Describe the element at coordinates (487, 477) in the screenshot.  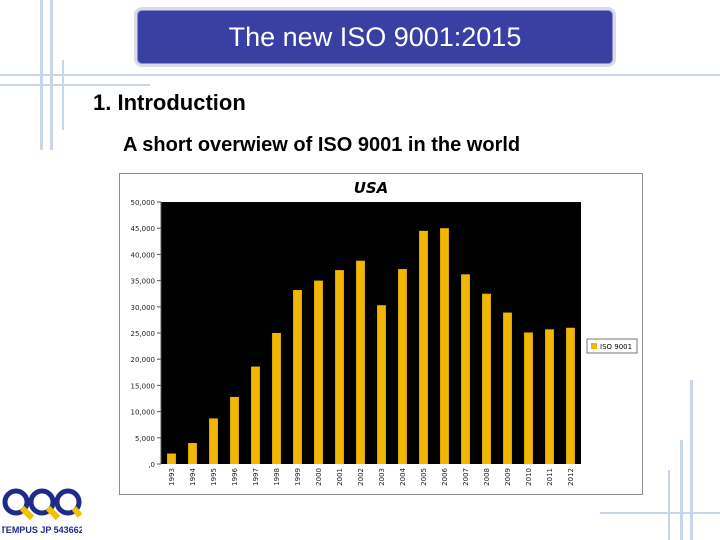
I see `x-tick-label: 2008` at that location.